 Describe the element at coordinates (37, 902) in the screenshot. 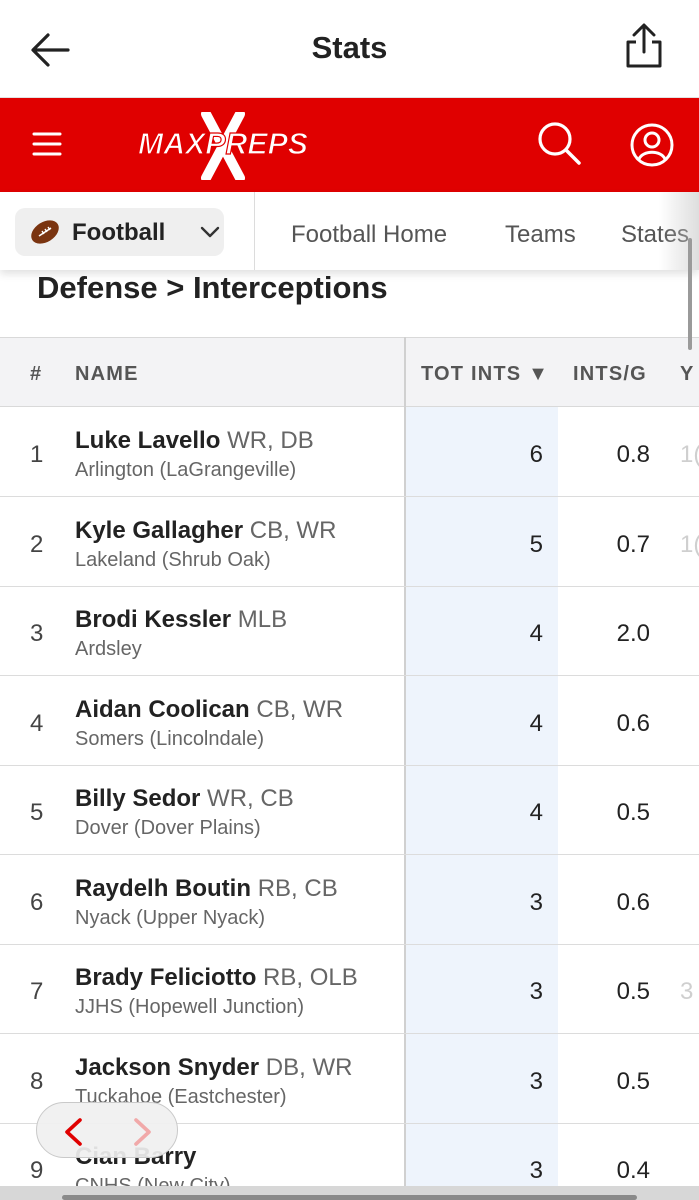

I see `player-rank: 6` at that location.